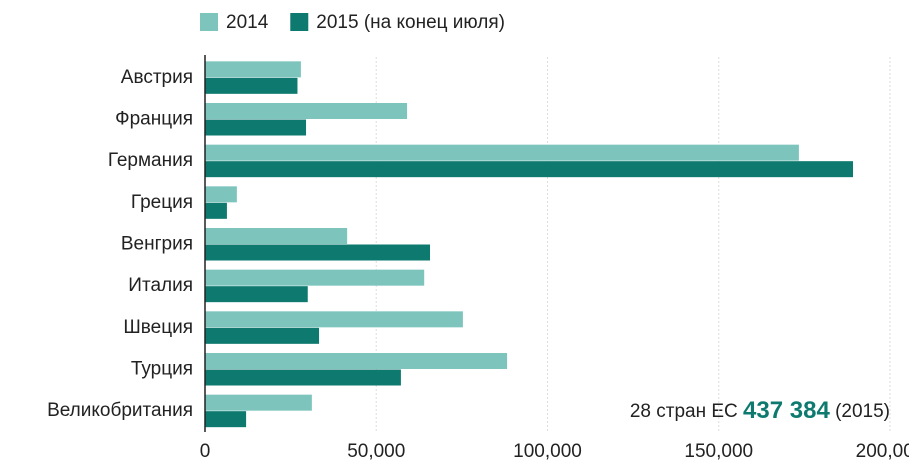  Describe the element at coordinates (160, 285) in the screenshot. I see `y-tick-label: Италия` at that location.